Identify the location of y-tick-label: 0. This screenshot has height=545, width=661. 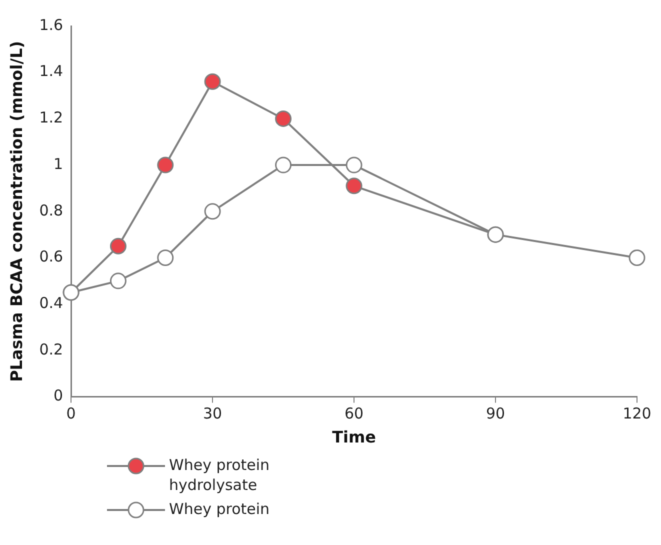
(59, 395).